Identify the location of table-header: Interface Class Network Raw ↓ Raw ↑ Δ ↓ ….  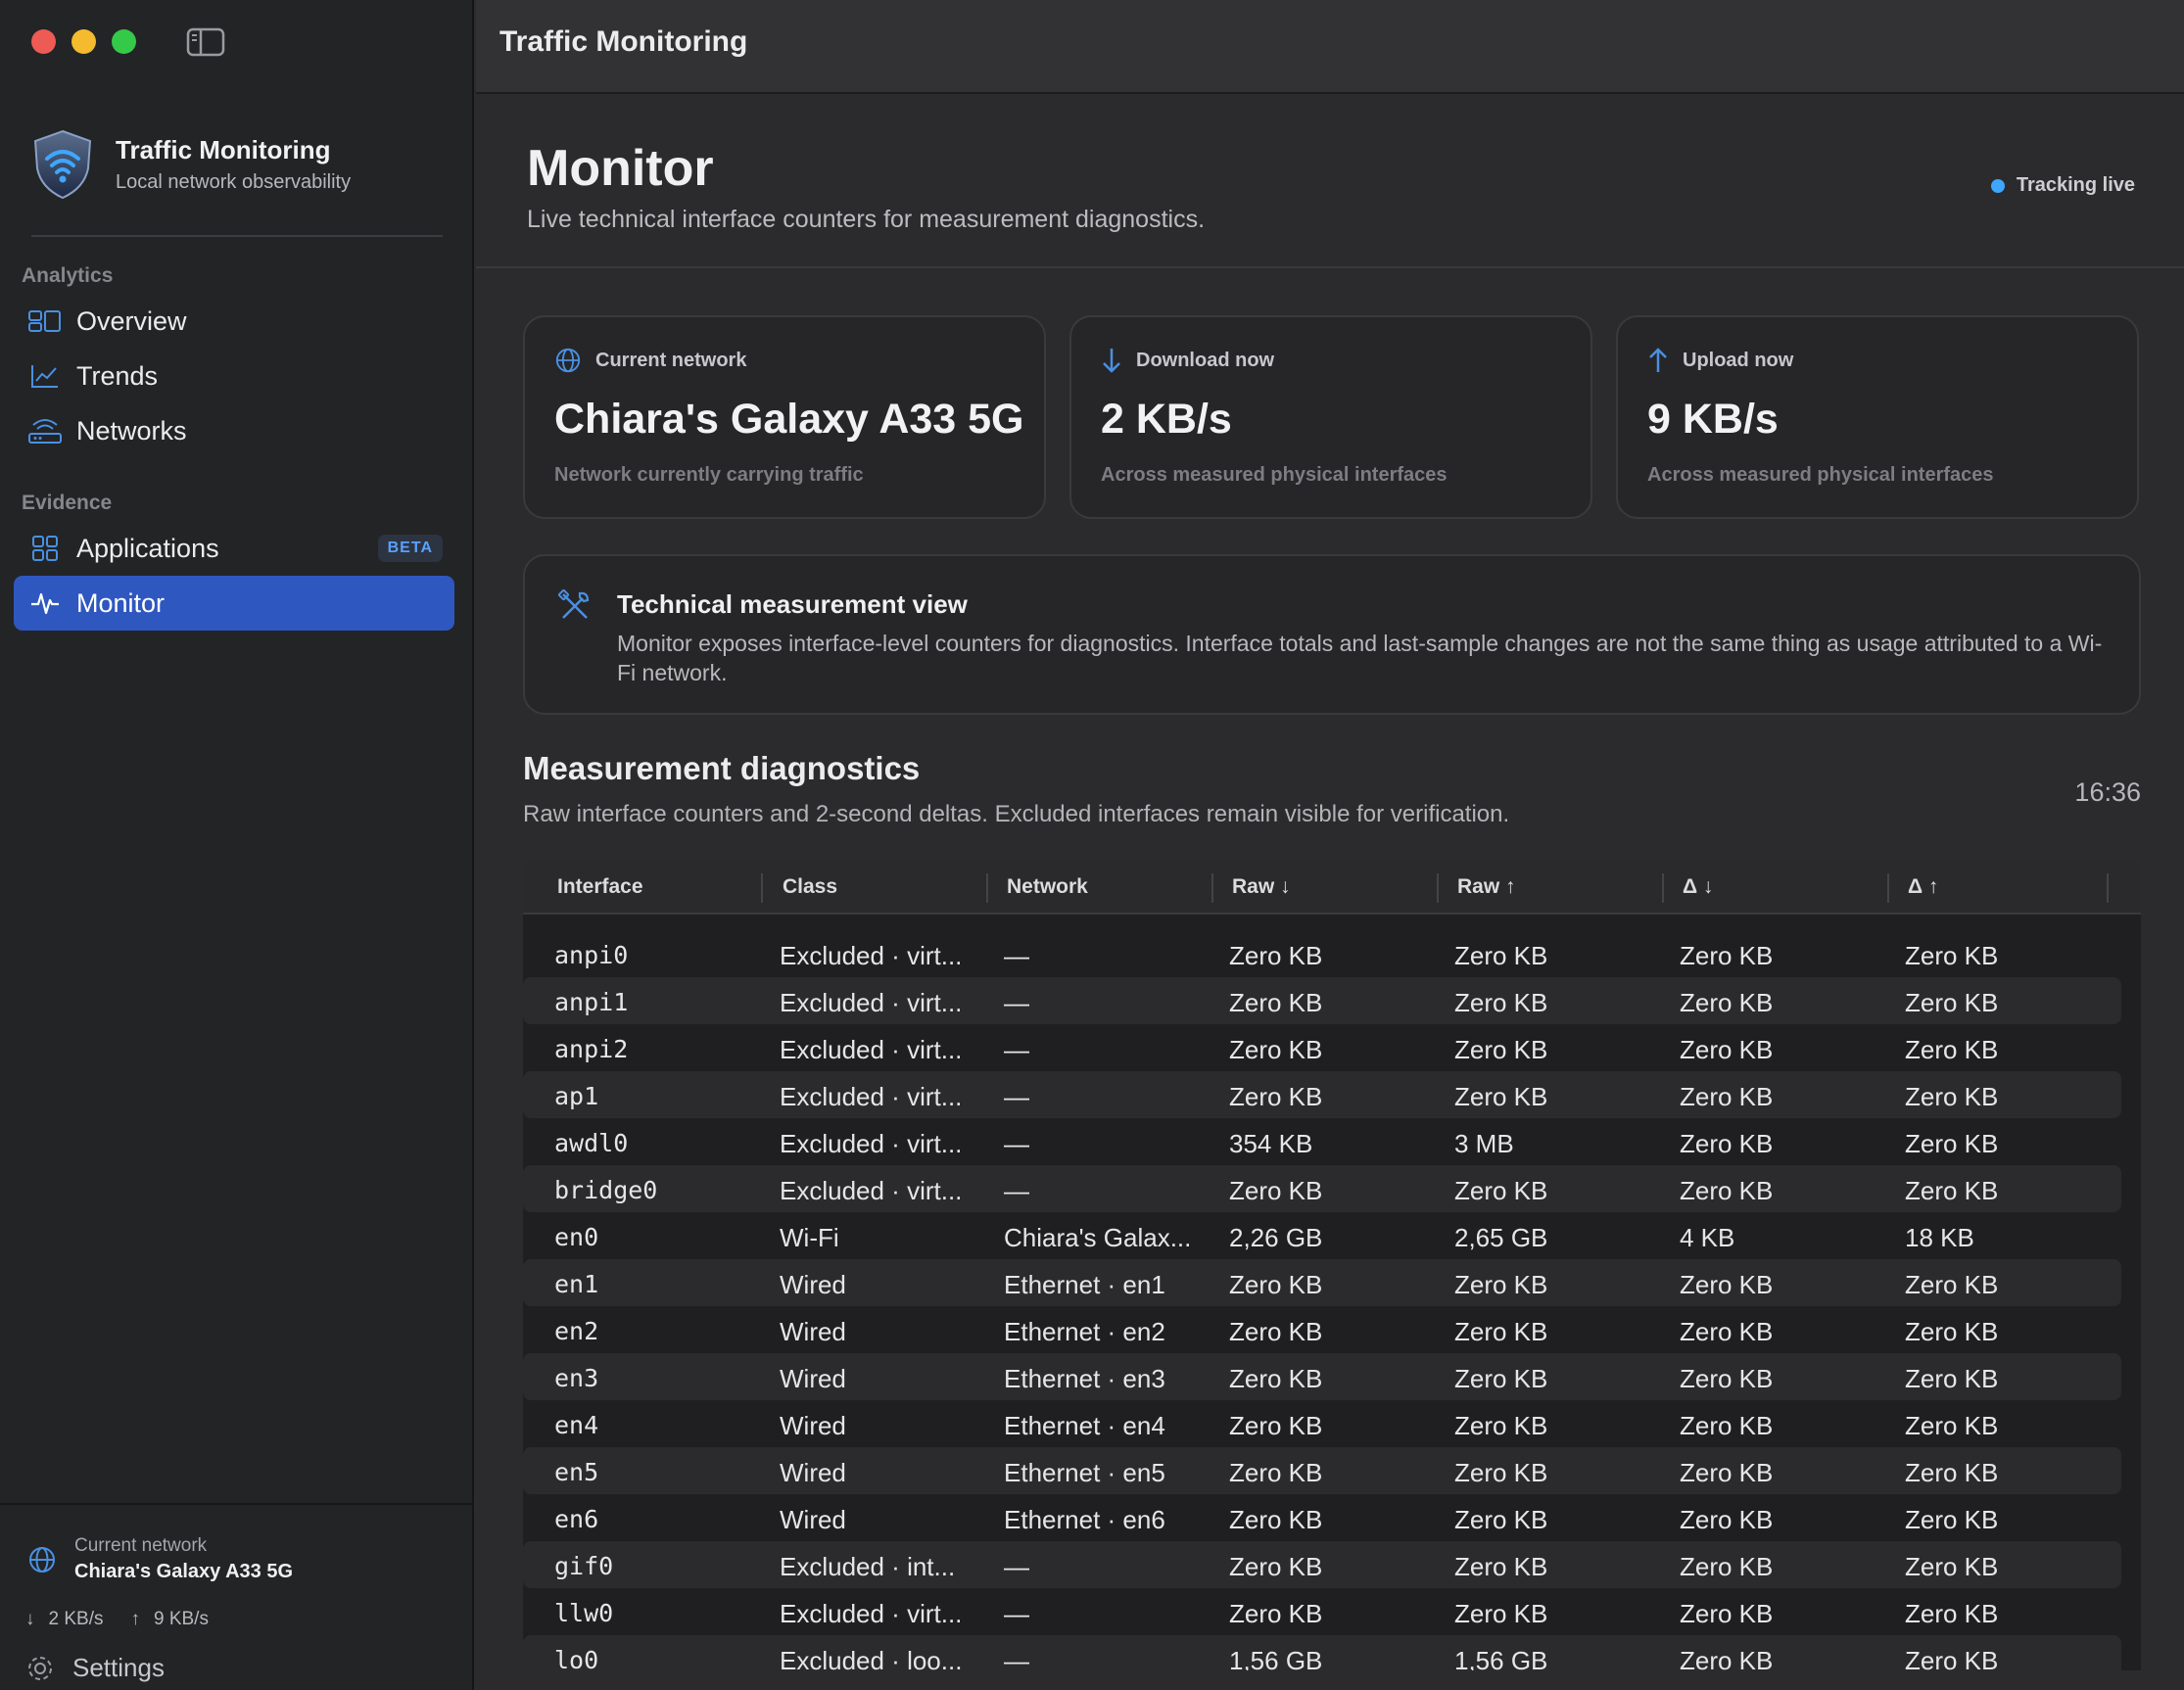
(1332, 888).